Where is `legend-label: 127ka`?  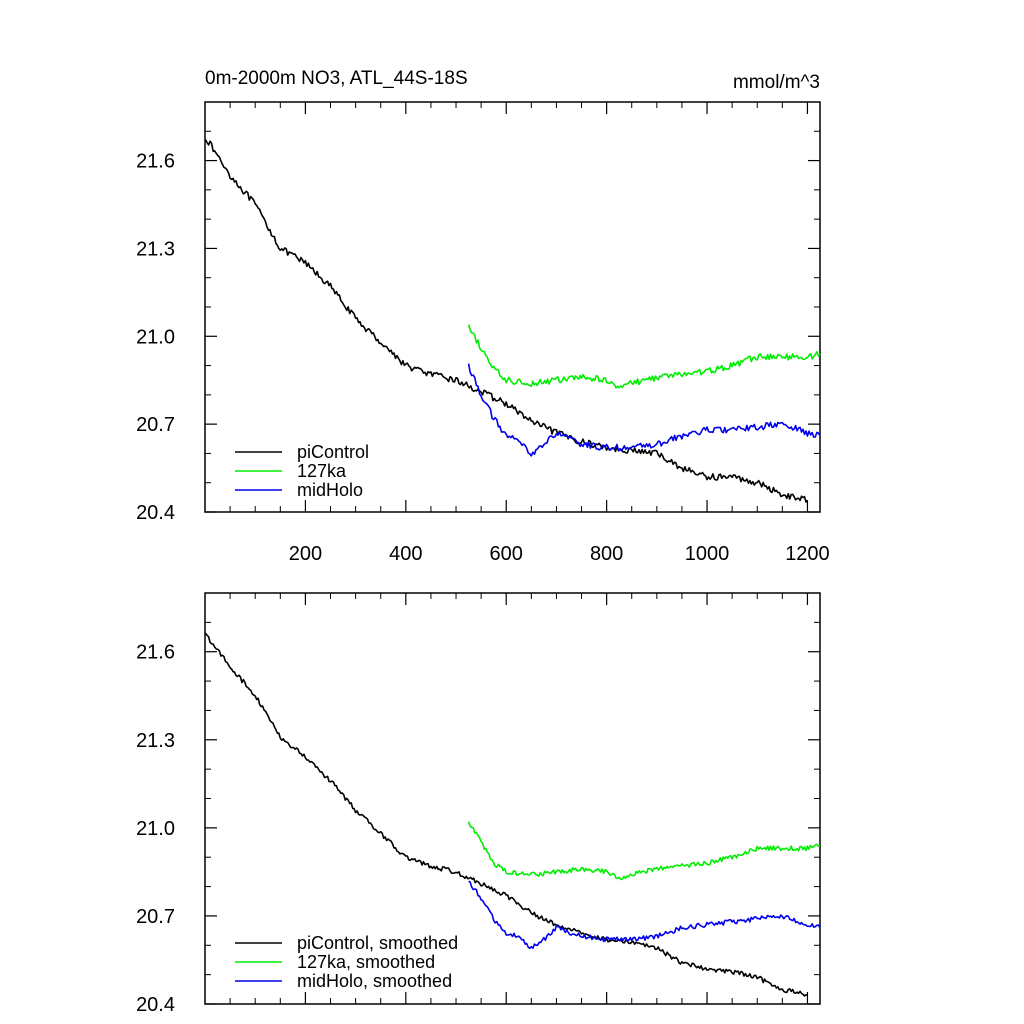
legend-label: 127ka is located at coordinates (322, 471).